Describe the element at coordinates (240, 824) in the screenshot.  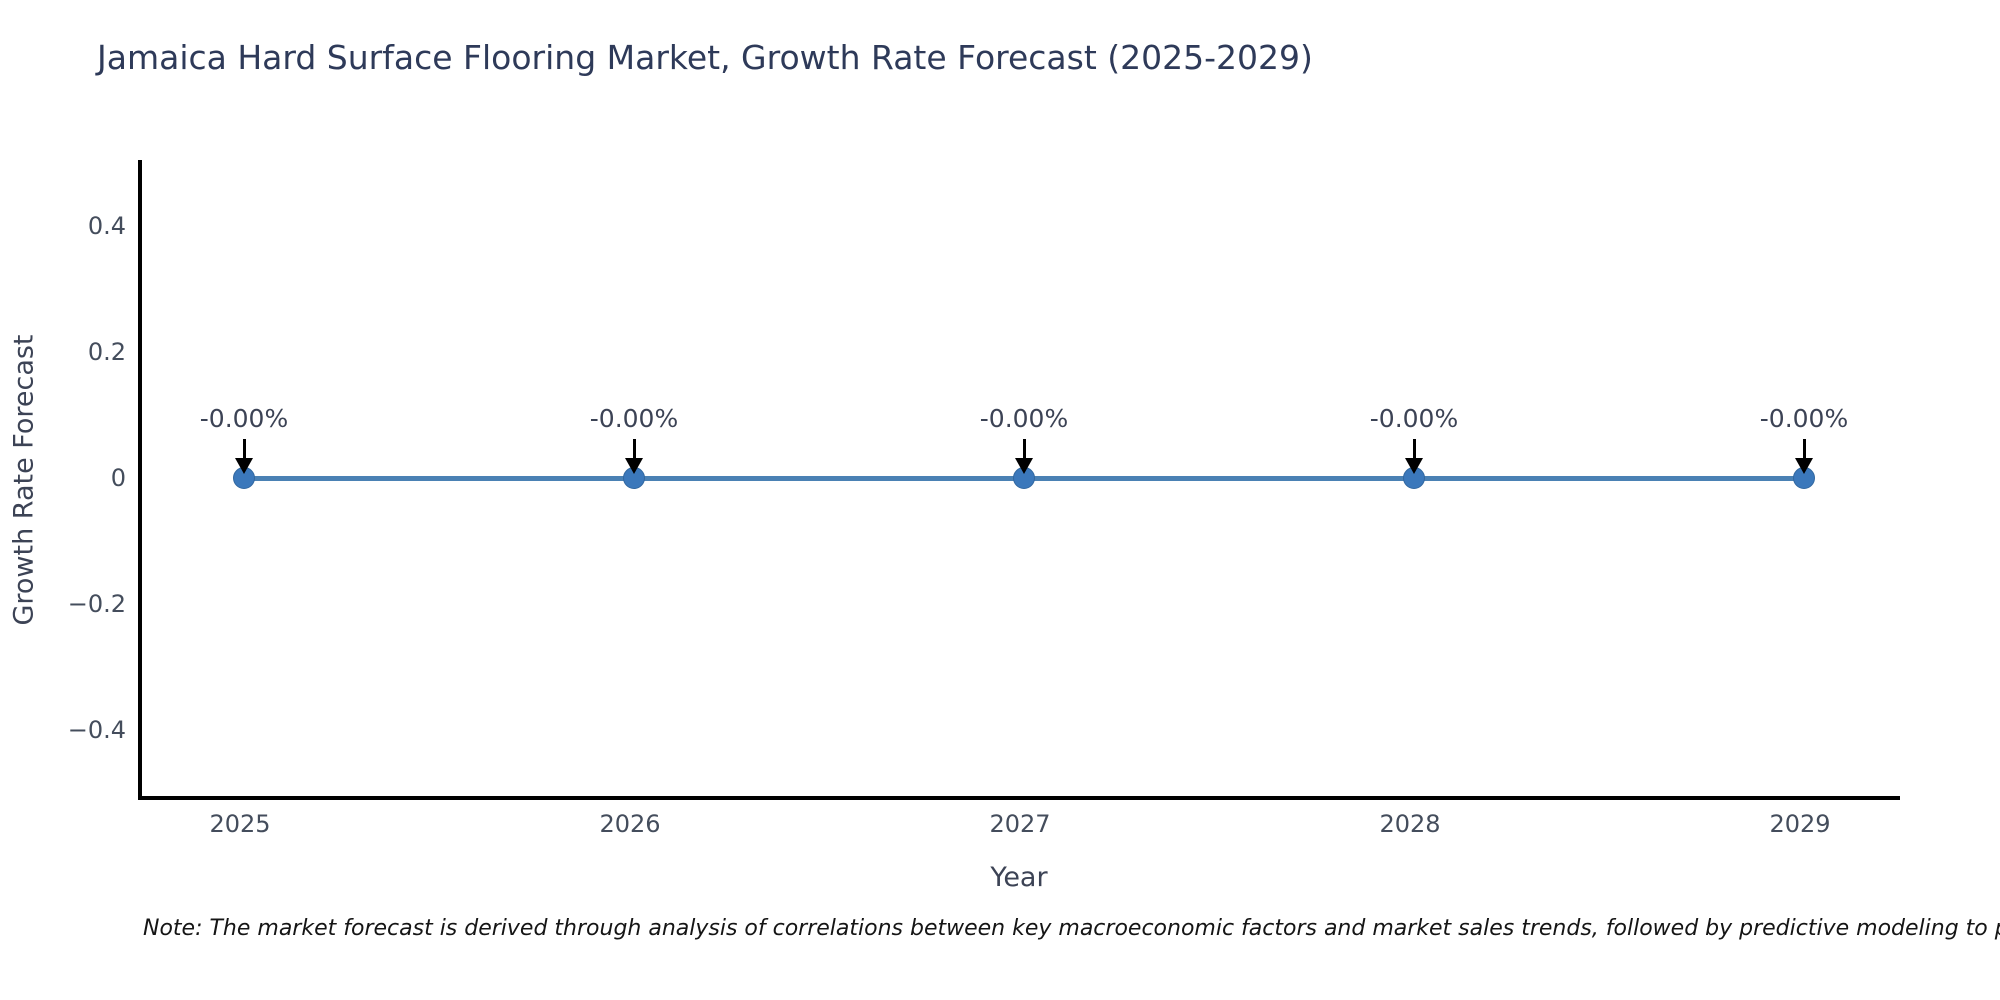
I see `x-tick-label: 2025` at that location.